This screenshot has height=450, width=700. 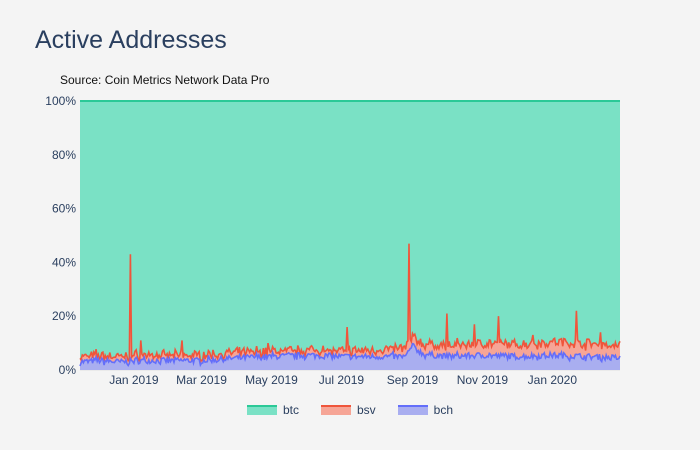 I want to click on legend-label: bch, so click(x=443, y=410).